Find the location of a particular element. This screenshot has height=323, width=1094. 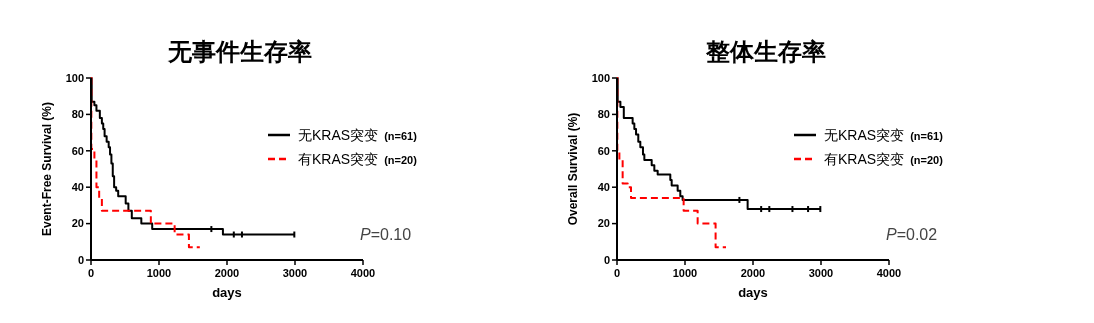

chart-title: 无事件生存率 is located at coordinates (239, 51).